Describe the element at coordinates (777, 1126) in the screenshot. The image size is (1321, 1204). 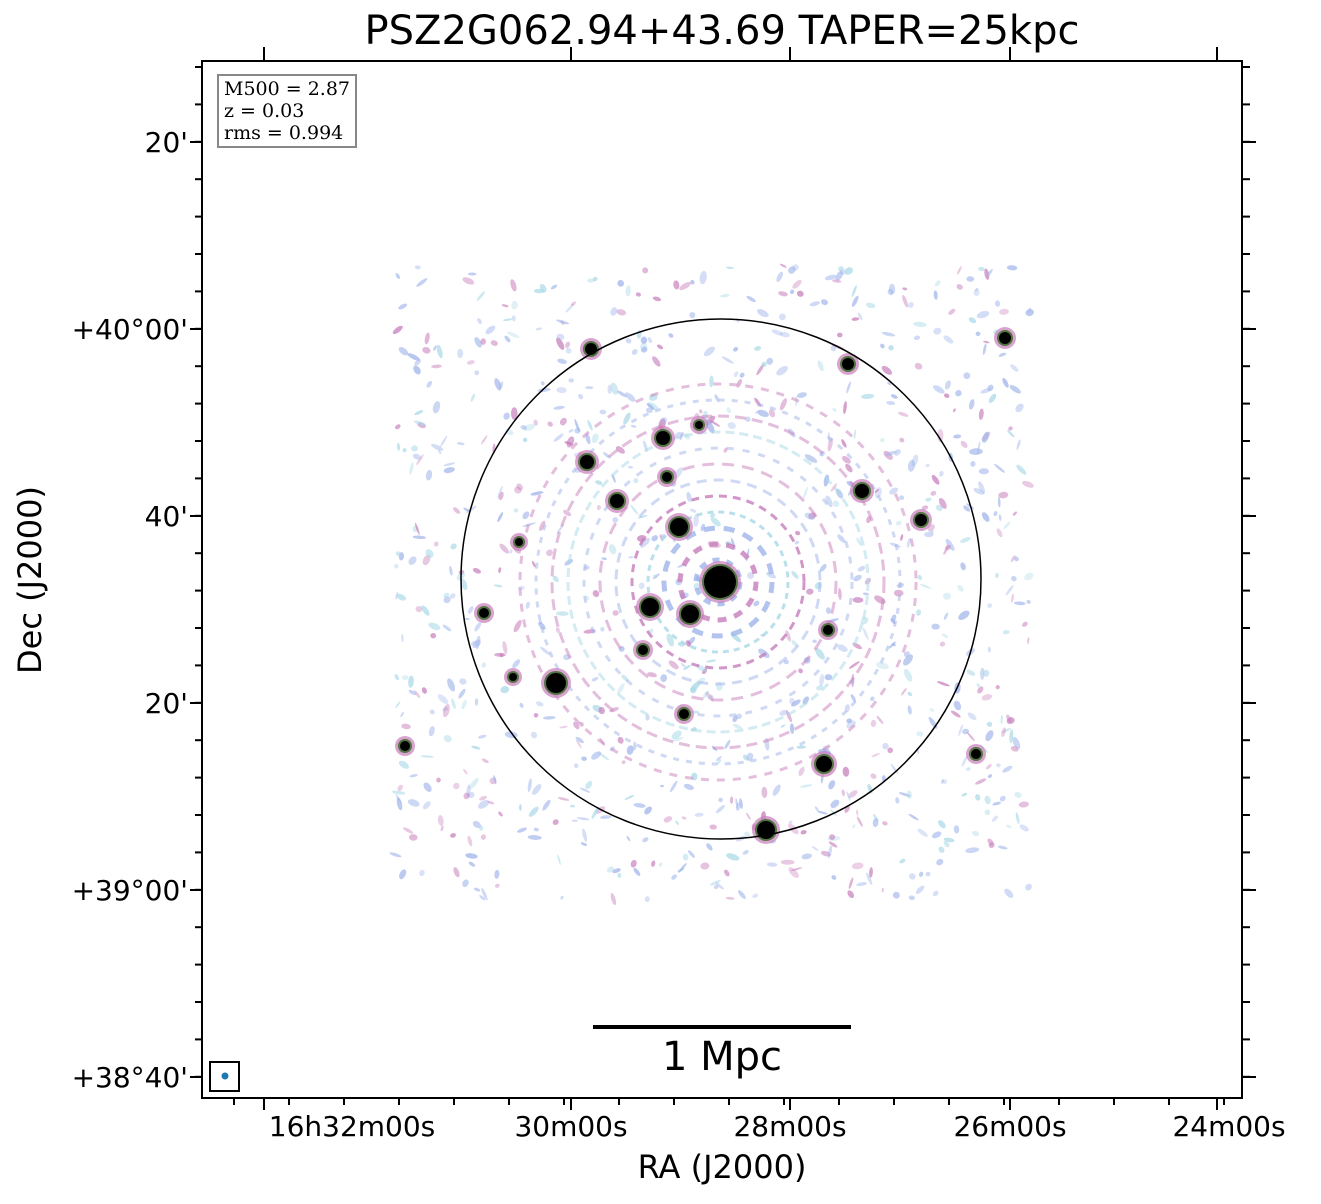
I see `x-tick-labels: 16h32m00s 30m00s 28m00s 26m00s 24m00s` at that location.